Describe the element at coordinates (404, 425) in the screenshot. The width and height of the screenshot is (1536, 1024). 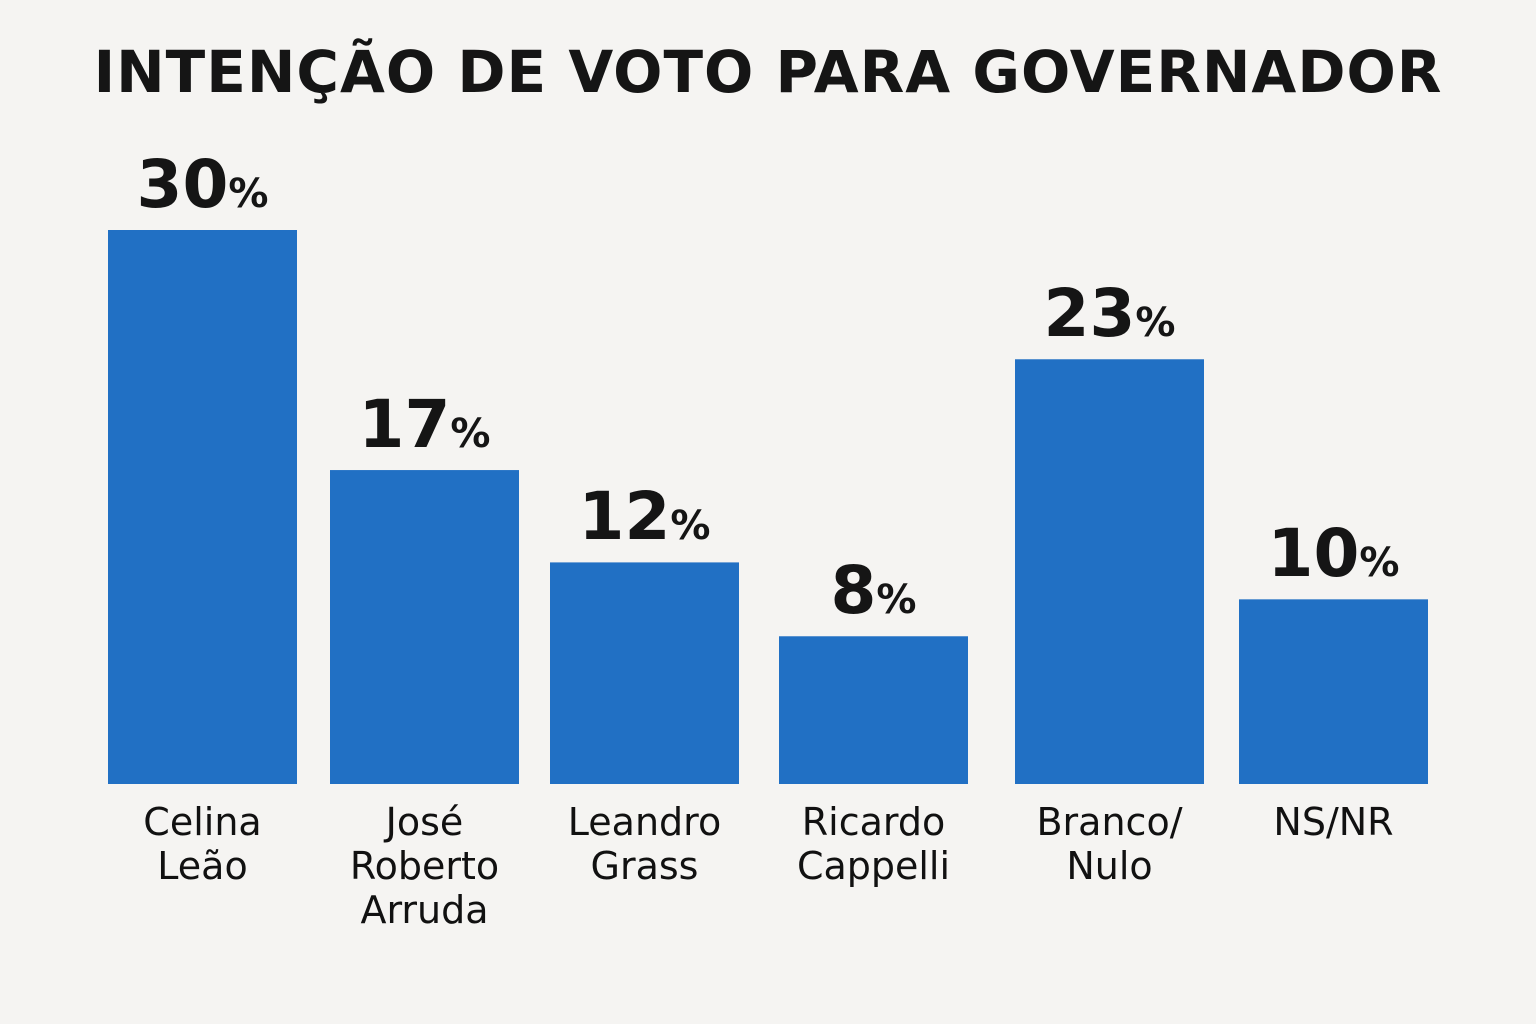
I see `data-label-value: 17` at that location.